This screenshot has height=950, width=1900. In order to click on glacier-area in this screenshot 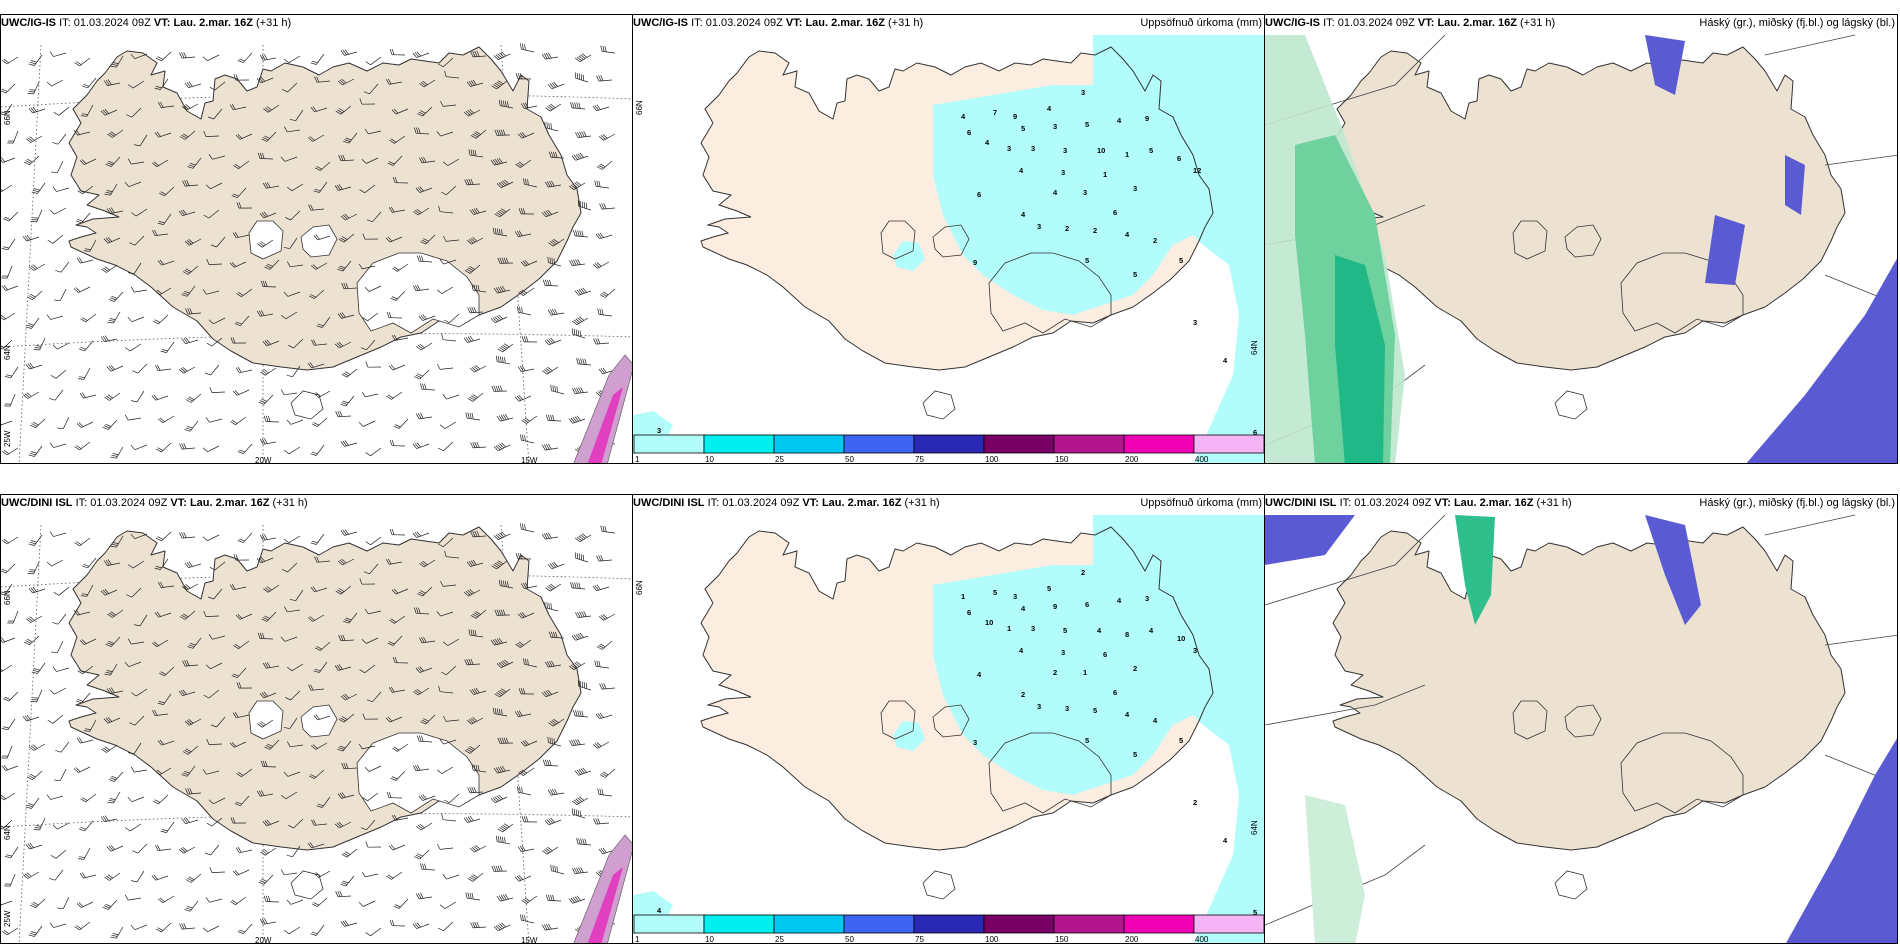, I will do `click(266, 240)`.